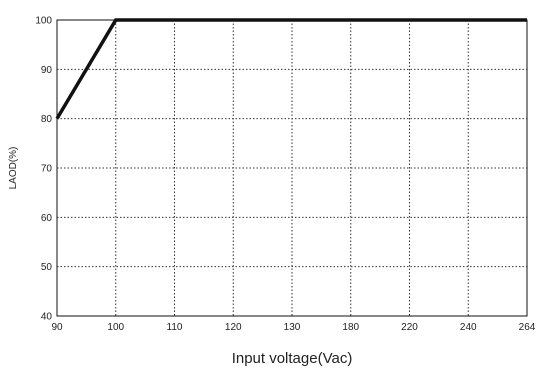 Image resolution: width=542 pixels, height=374 pixels. What do you see at coordinates (468, 327) in the screenshot?
I see `x-tick-label: 240` at bounding box center [468, 327].